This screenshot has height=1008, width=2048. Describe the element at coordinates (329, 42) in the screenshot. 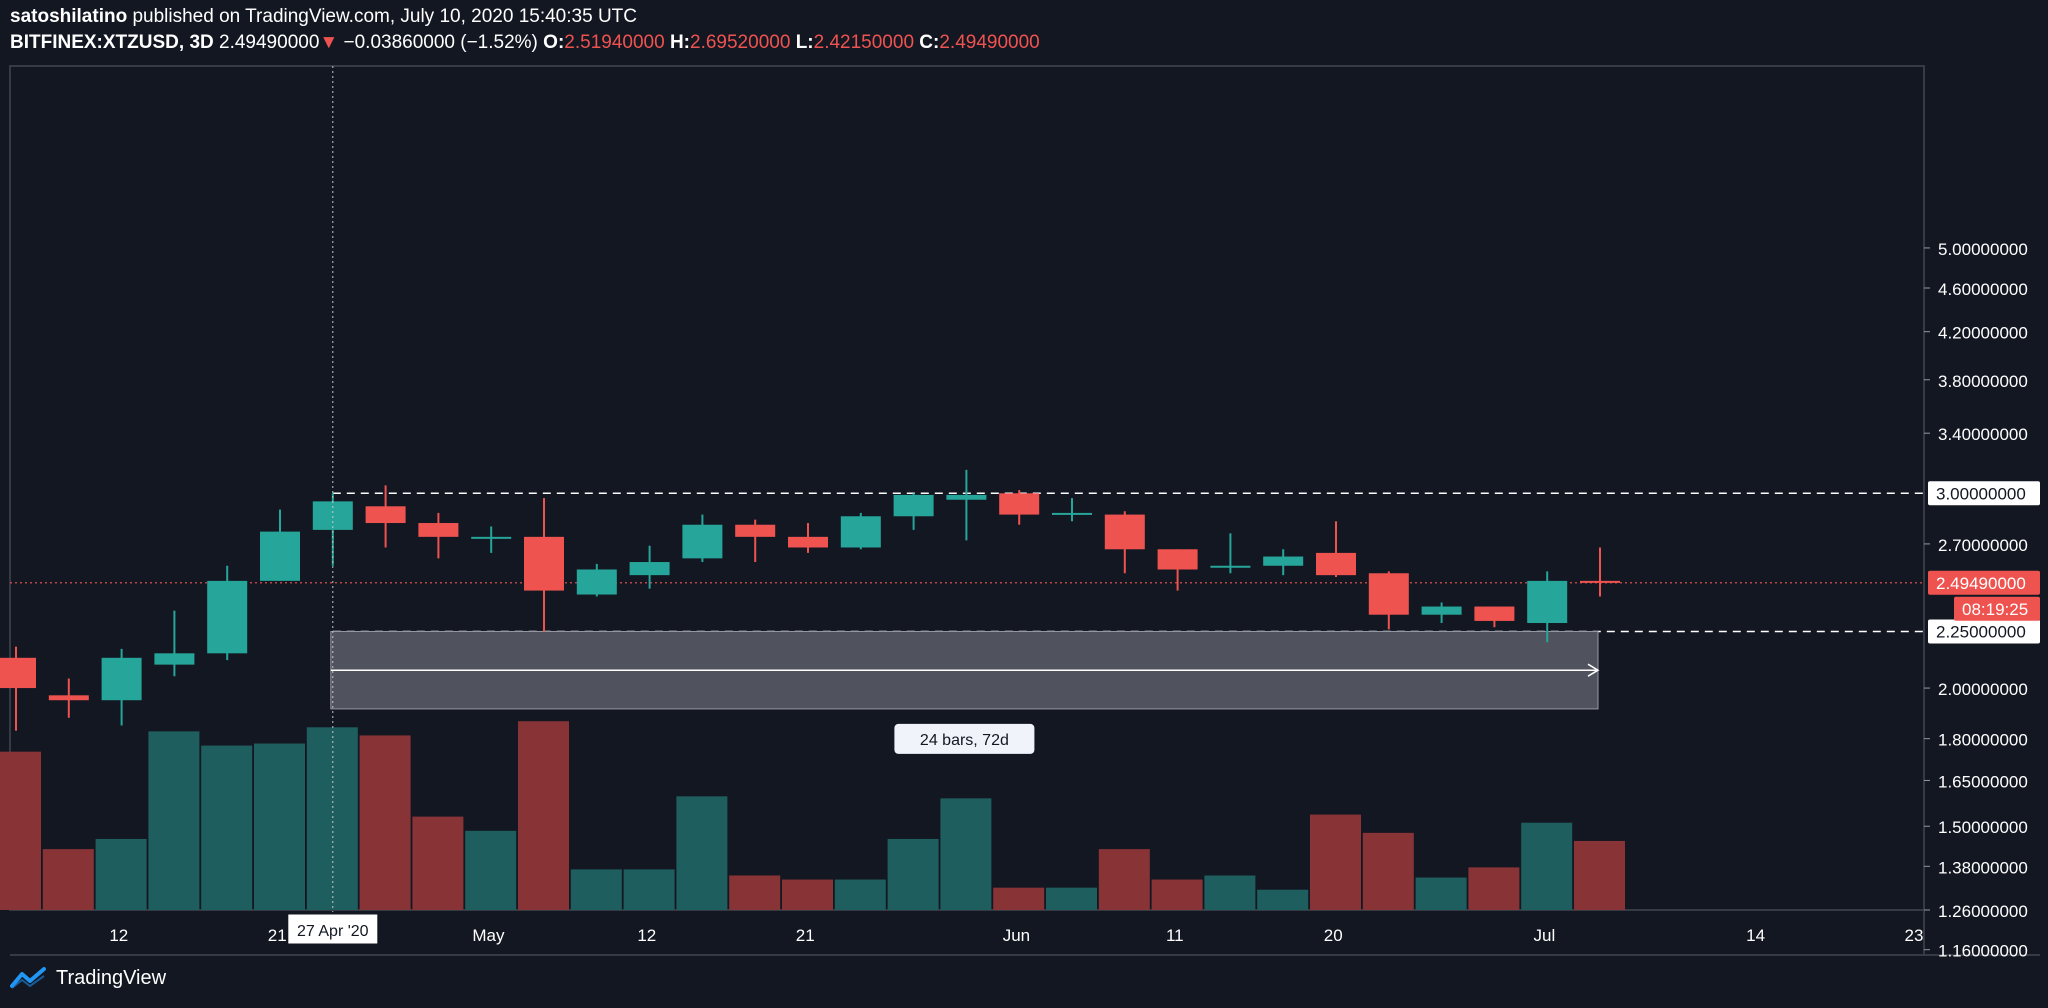

I see `down-arrow-icon: ▼` at that location.